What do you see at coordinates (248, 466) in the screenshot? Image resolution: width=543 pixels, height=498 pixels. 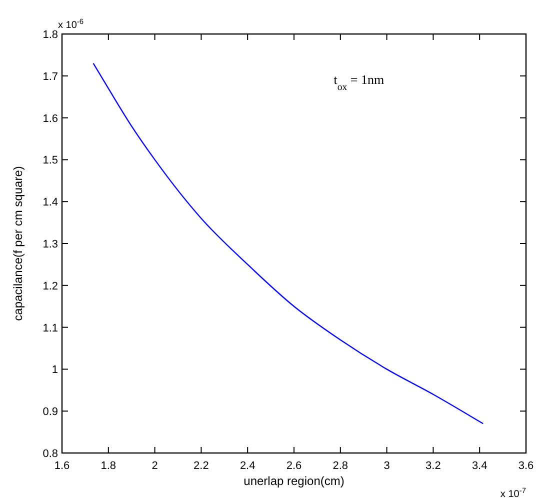 I see `x-tick-label: 2.4` at bounding box center [248, 466].